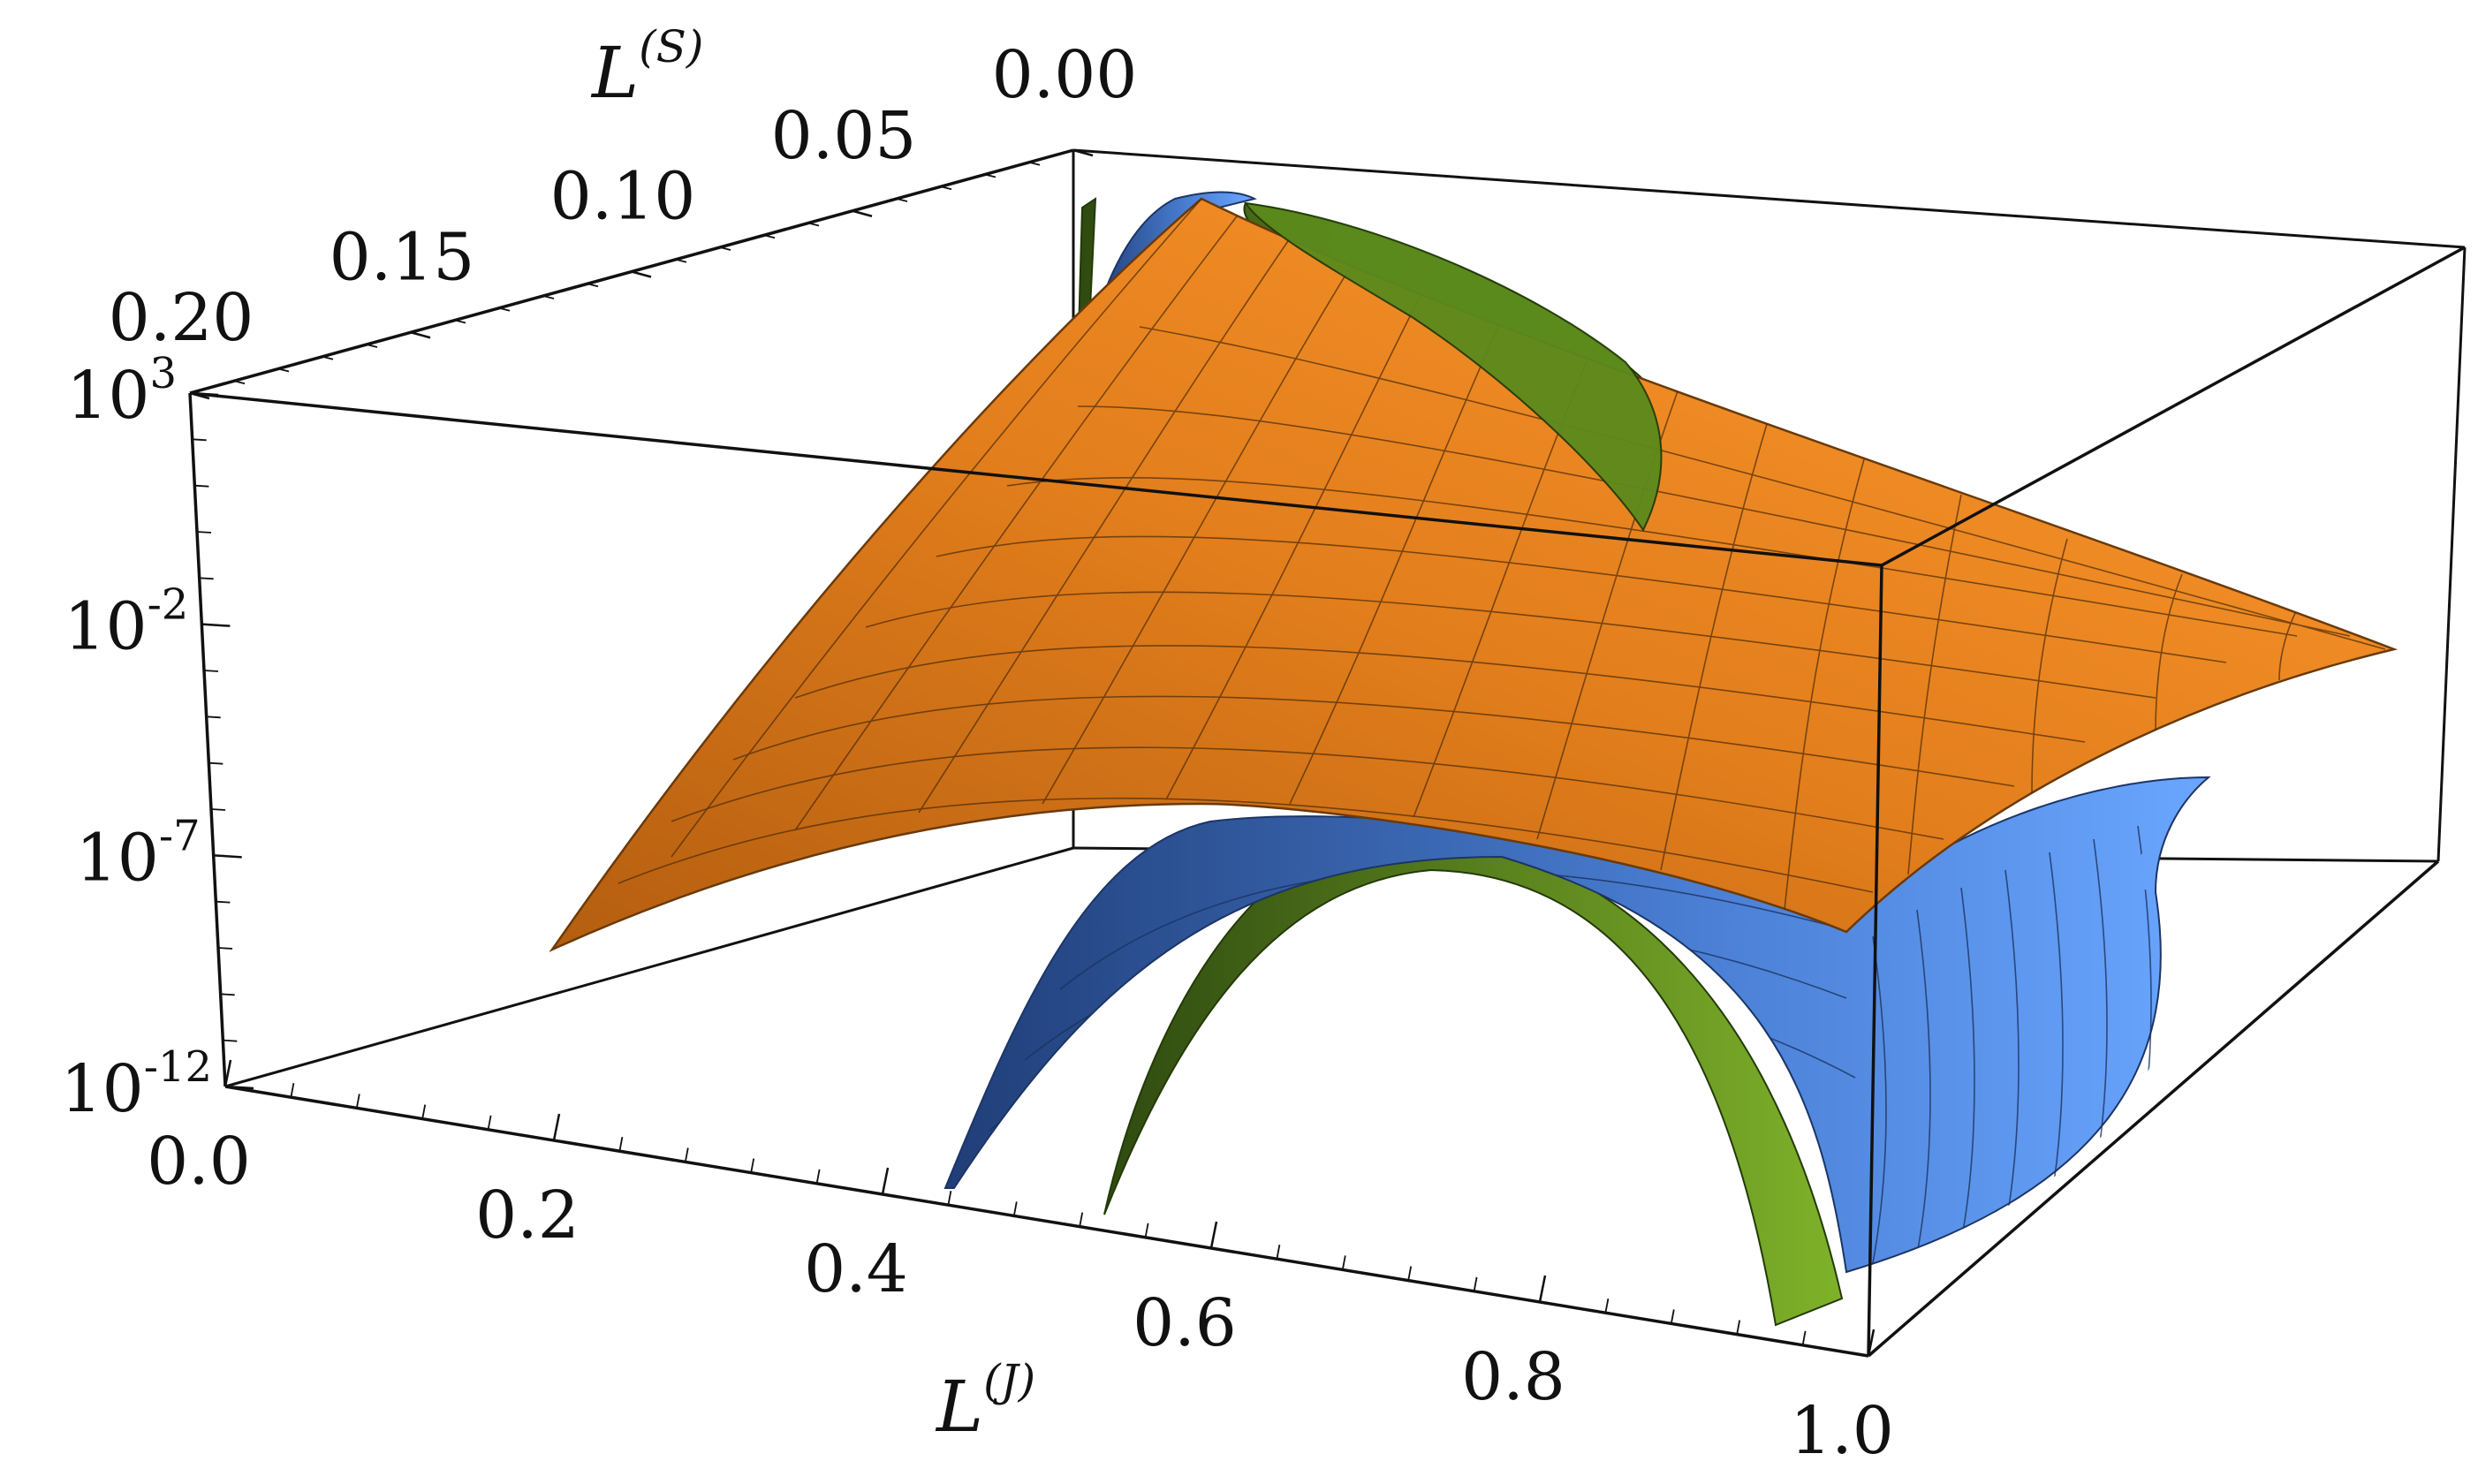  I want to click on box-edge-front-right-vertical, so click(1875, 960).